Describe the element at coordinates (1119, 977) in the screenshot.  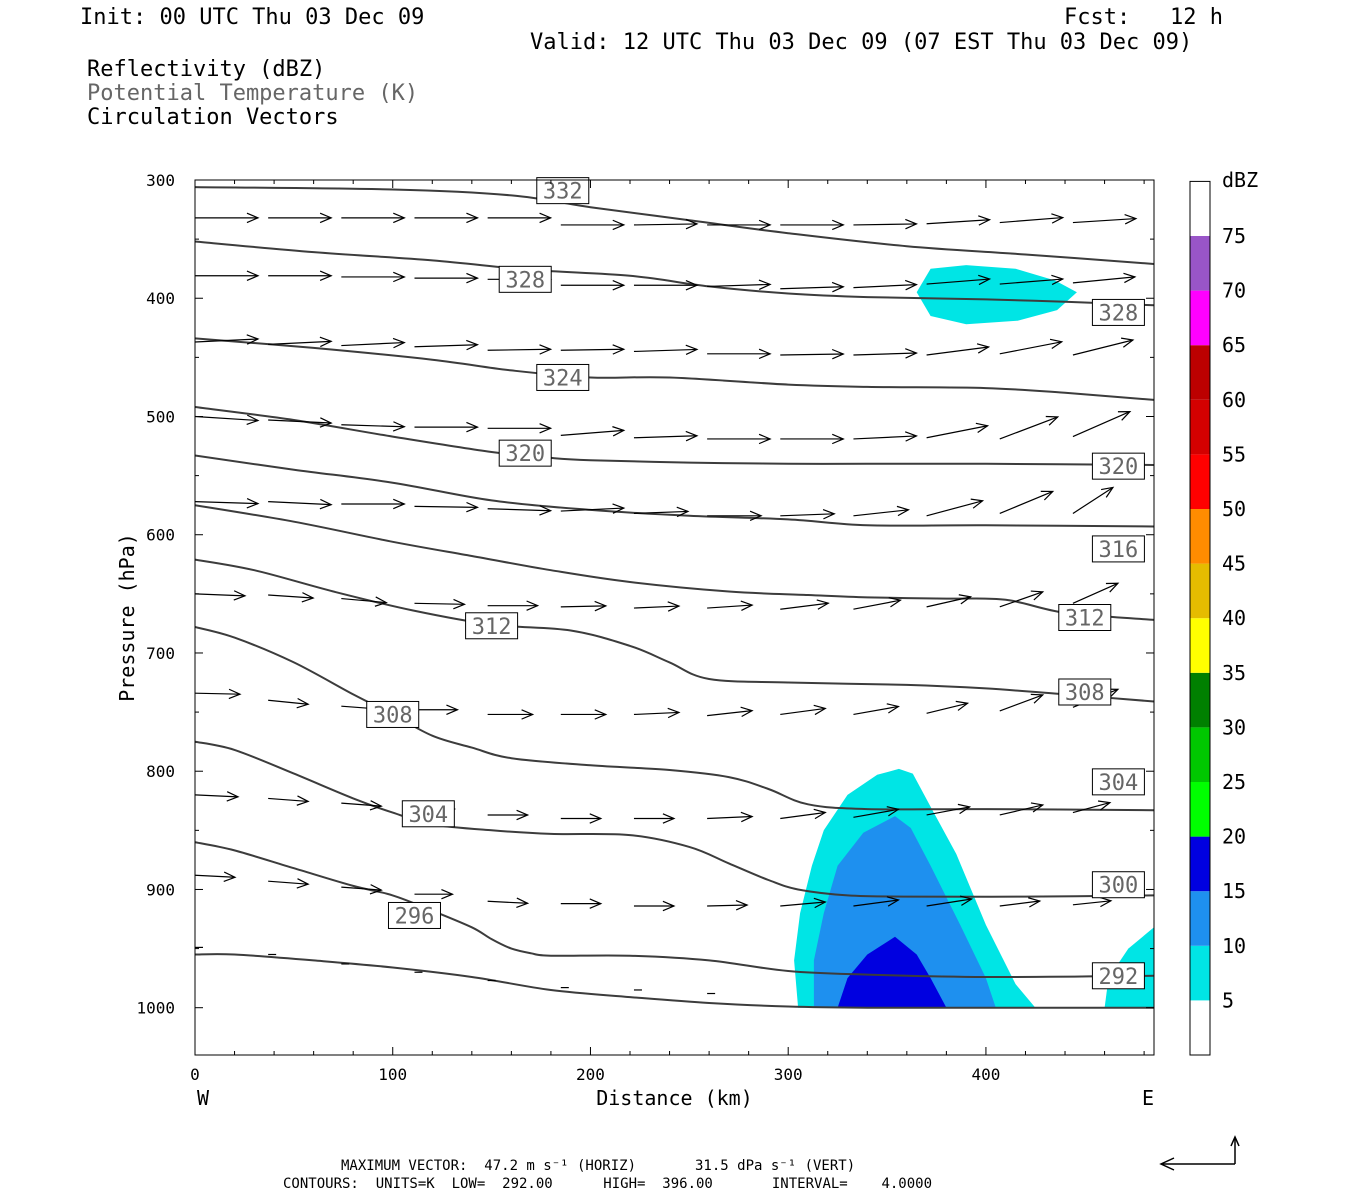
I see `contour-label-292: 292` at that location.